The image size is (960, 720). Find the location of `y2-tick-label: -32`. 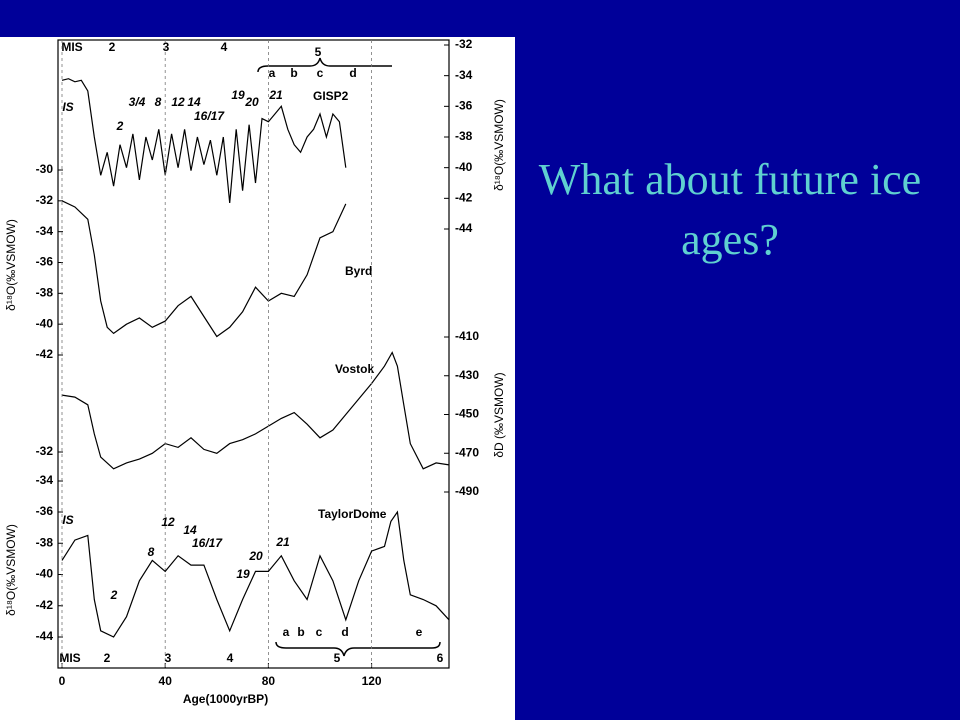

y2-tick-label: -32 is located at coordinates (464, 44).